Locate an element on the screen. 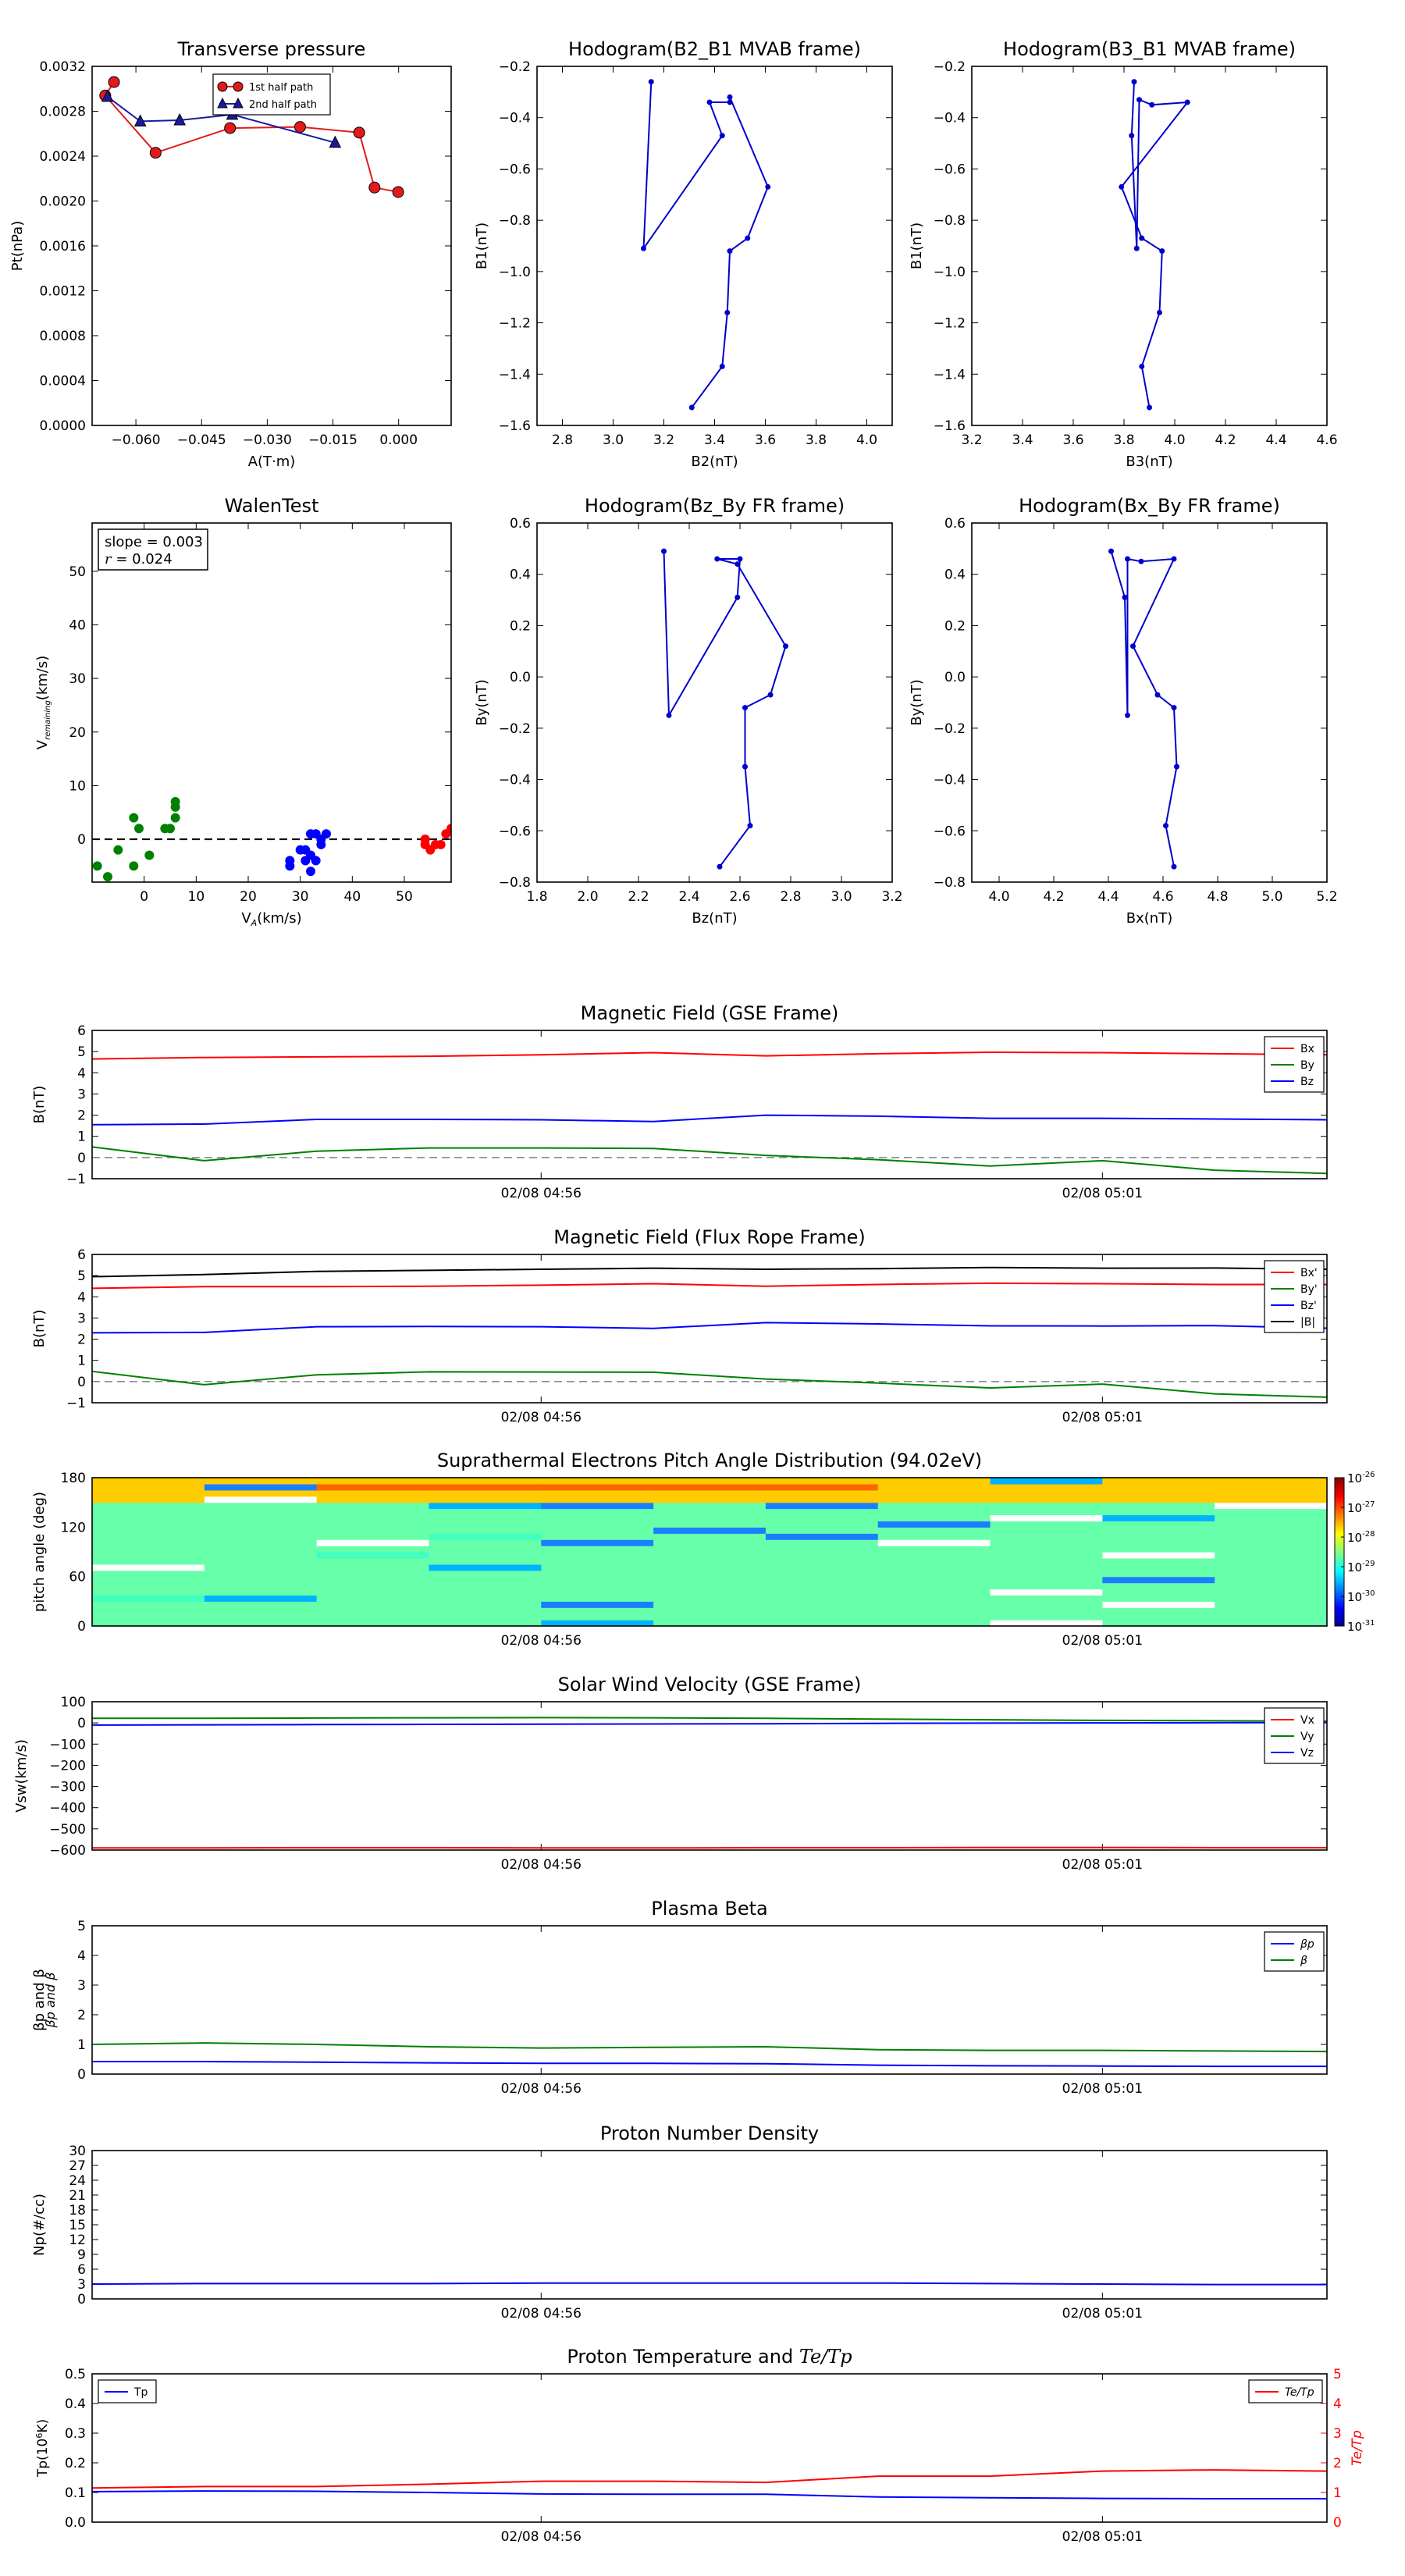 This screenshot has height=2576, width=1405. legend-label: Bz is located at coordinates (1307, 1082).